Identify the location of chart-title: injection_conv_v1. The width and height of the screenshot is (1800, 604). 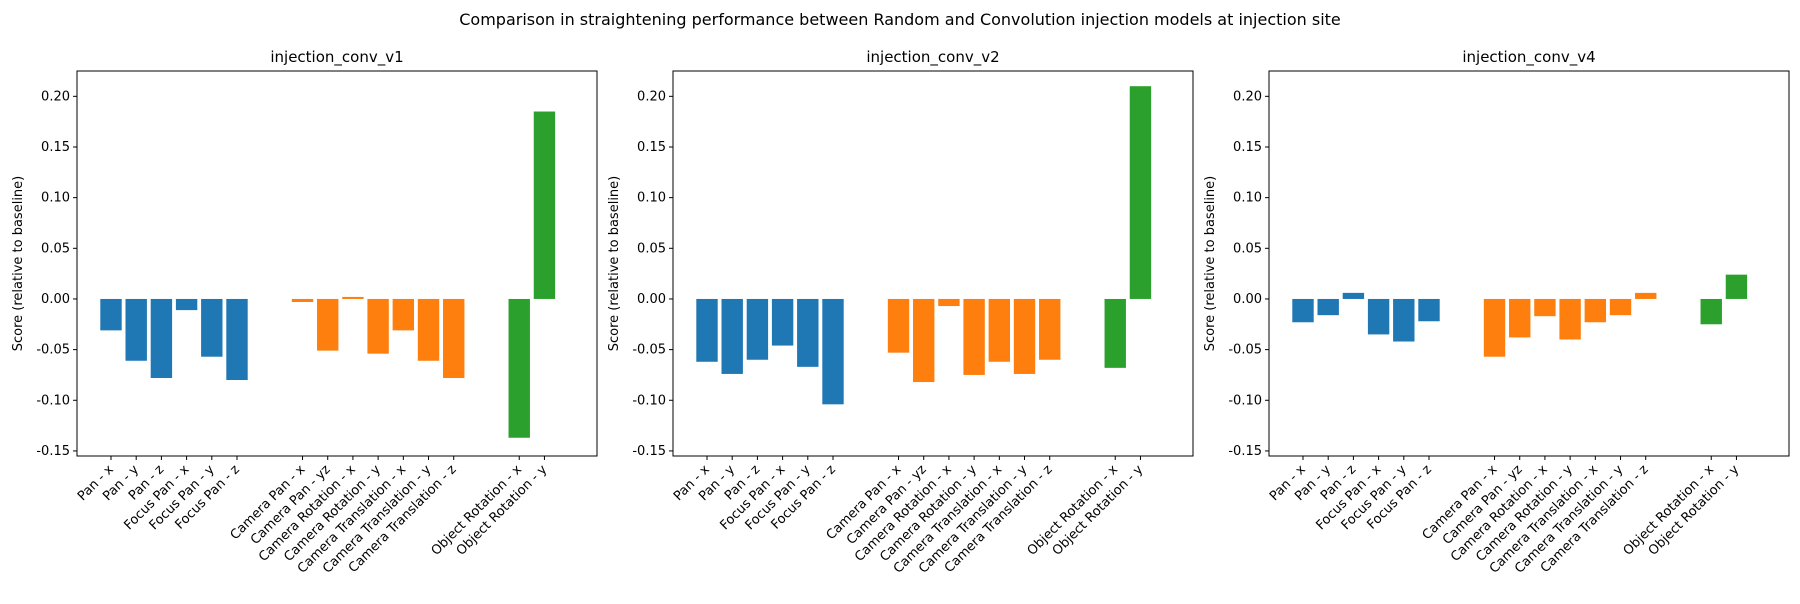
(336, 57).